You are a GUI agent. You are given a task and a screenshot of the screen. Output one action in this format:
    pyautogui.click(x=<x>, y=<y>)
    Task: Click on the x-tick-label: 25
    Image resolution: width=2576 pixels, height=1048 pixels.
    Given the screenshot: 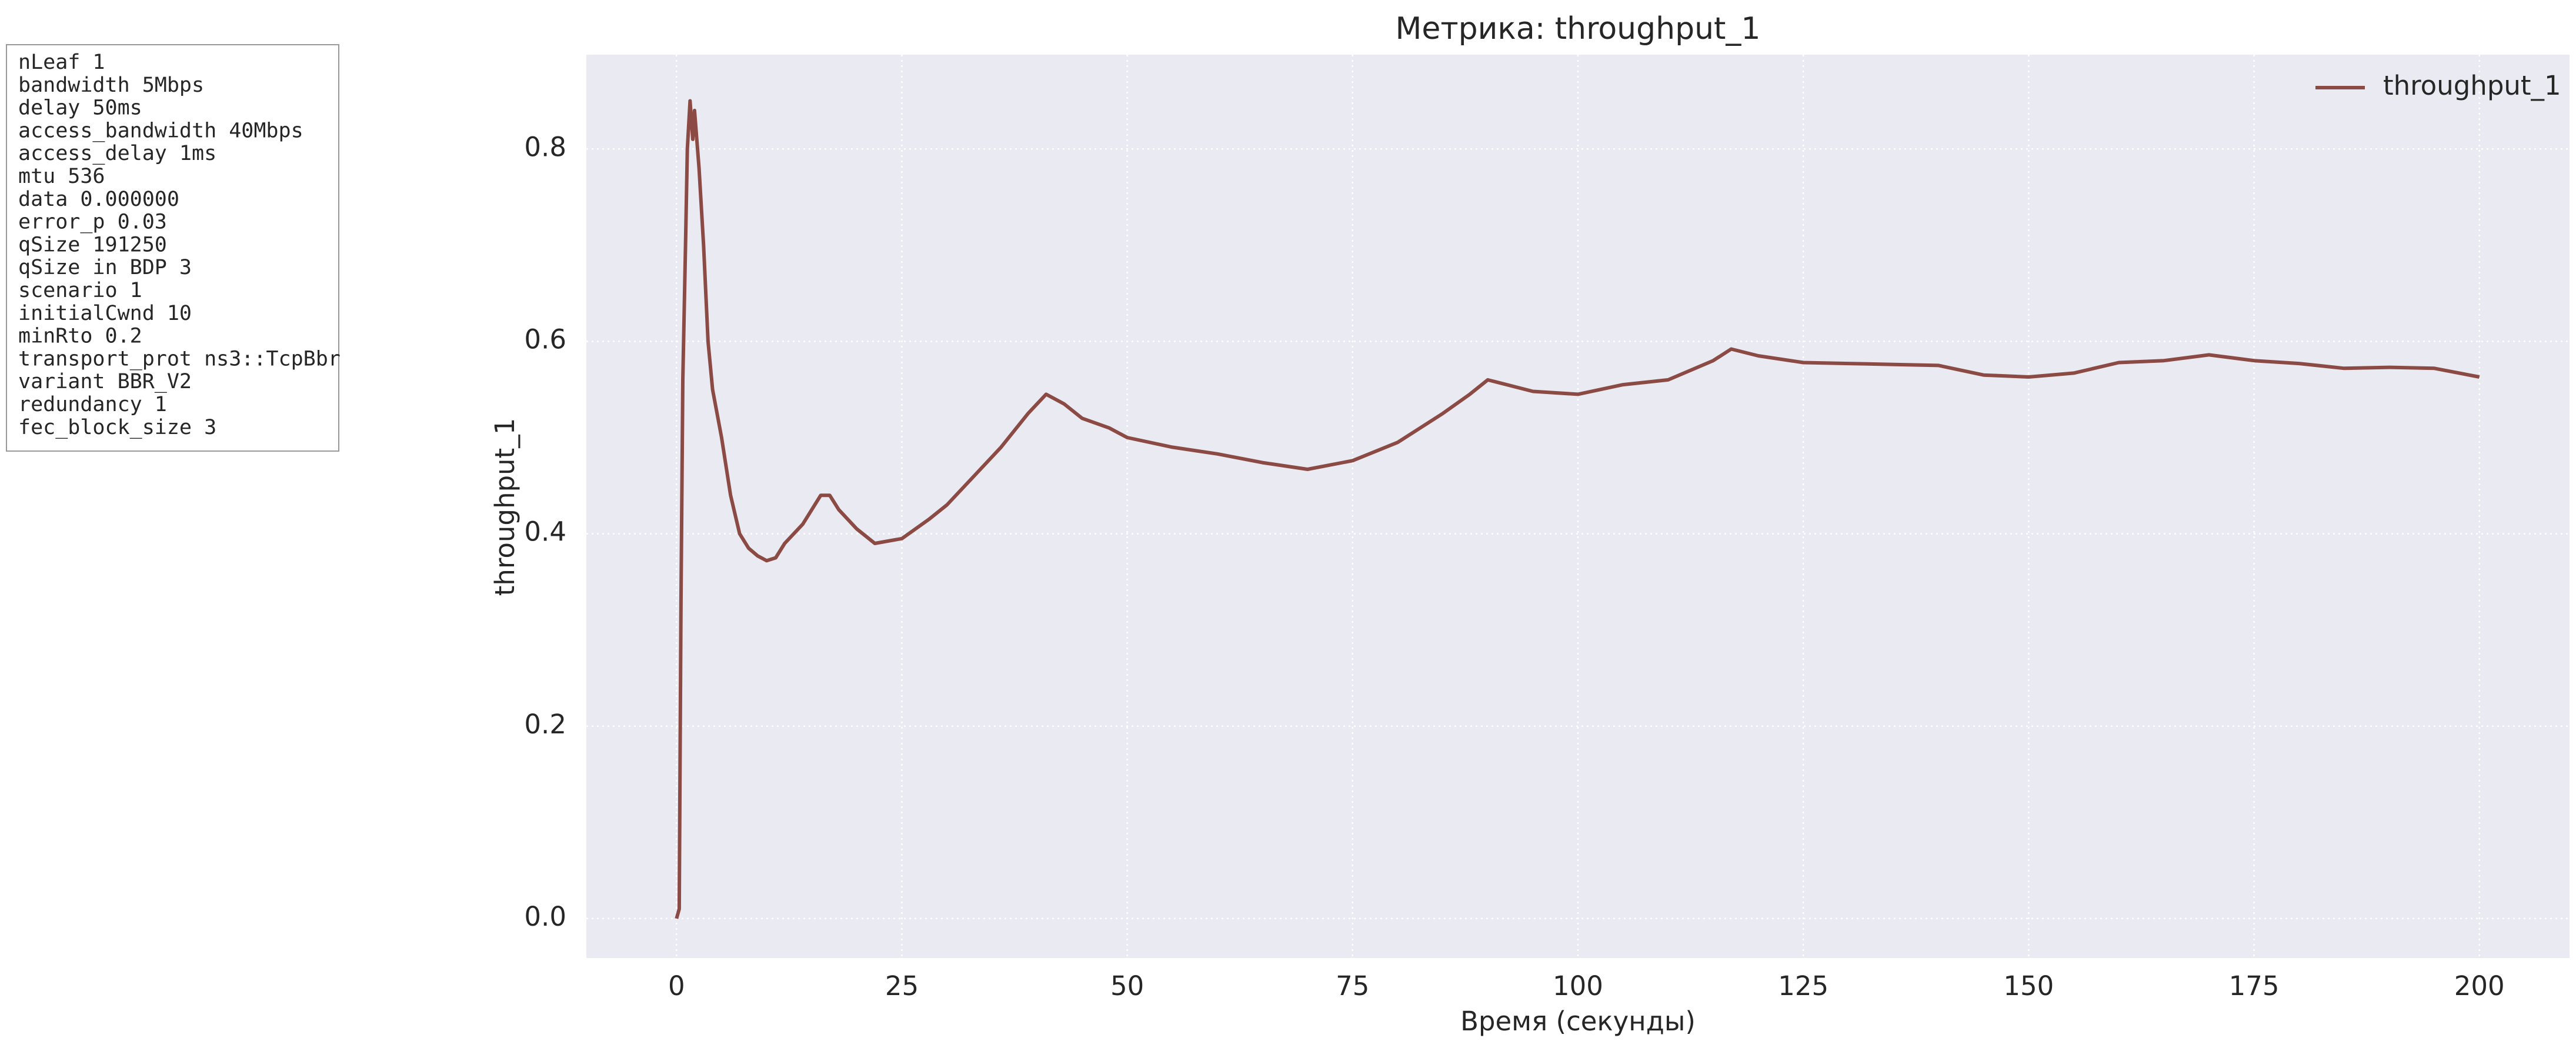 What is the action you would take?
    pyautogui.click(x=902, y=986)
    